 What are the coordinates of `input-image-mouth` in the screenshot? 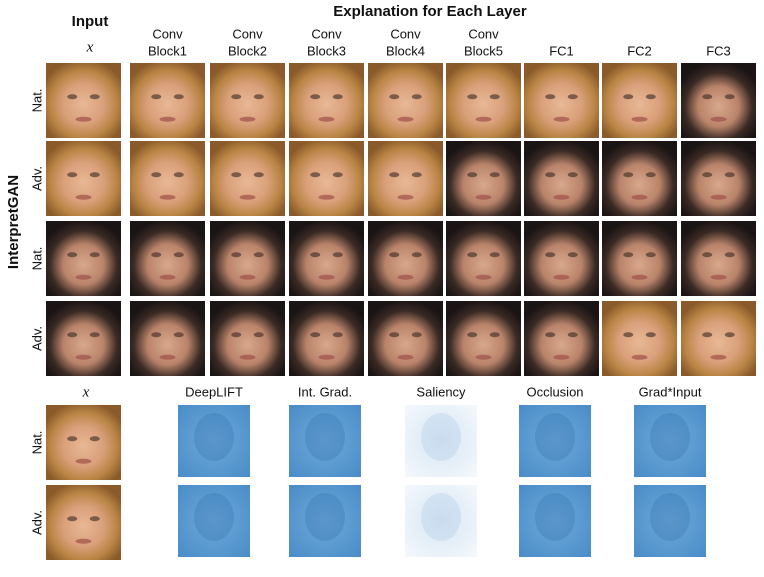 It's located at (83, 461).